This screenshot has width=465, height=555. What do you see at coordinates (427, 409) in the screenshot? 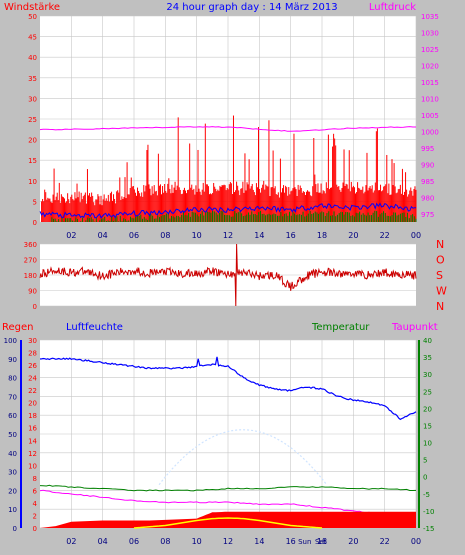
I see `temperature-tick-label: 20` at bounding box center [427, 409].